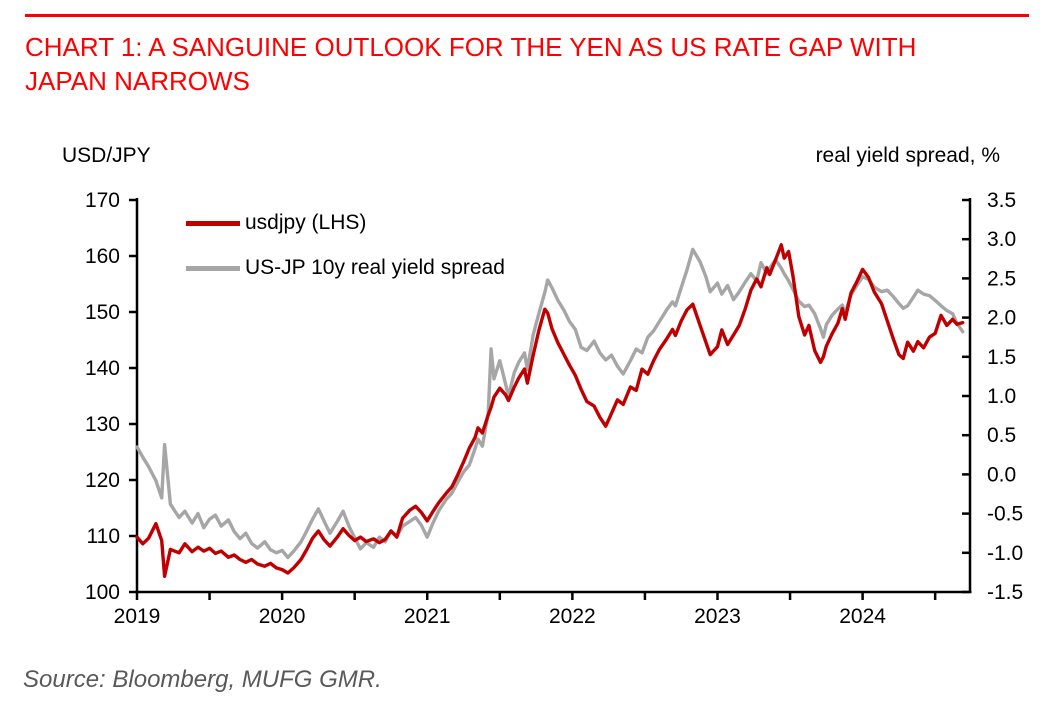 This screenshot has width=1056, height=727. What do you see at coordinates (375, 267) in the screenshot?
I see `legend-label-spread: US-JP 10y real yield spread` at bounding box center [375, 267].